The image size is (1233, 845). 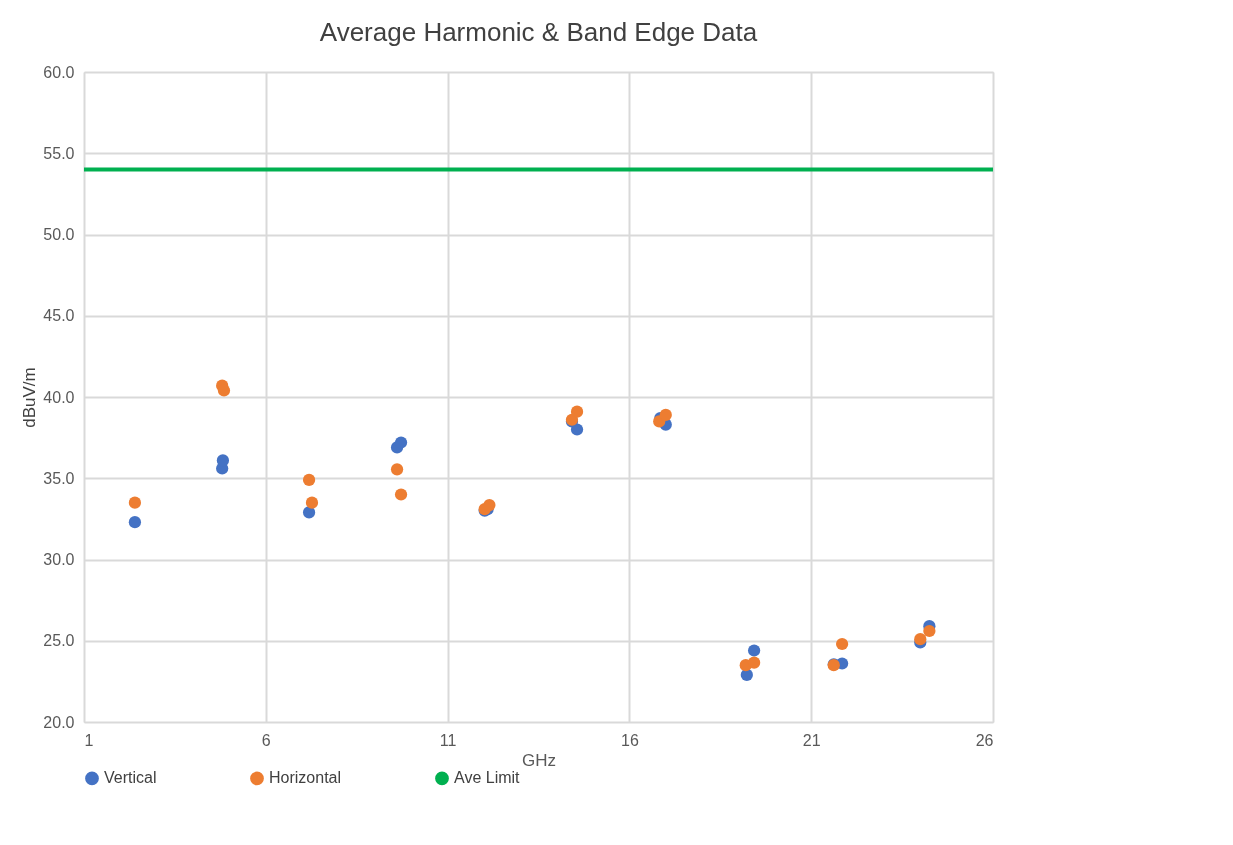 What do you see at coordinates (984, 740) in the screenshot?
I see `x-tick-label: 26` at bounding box center [984, 740].